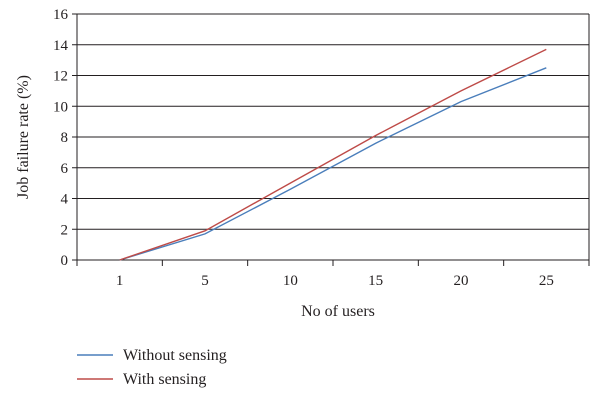 This screenshot has height=397, width=606. Describe the element at coordinates (164, 379) in the screenshot. I see `legend-label-with-sensing: With sensing` at that location.